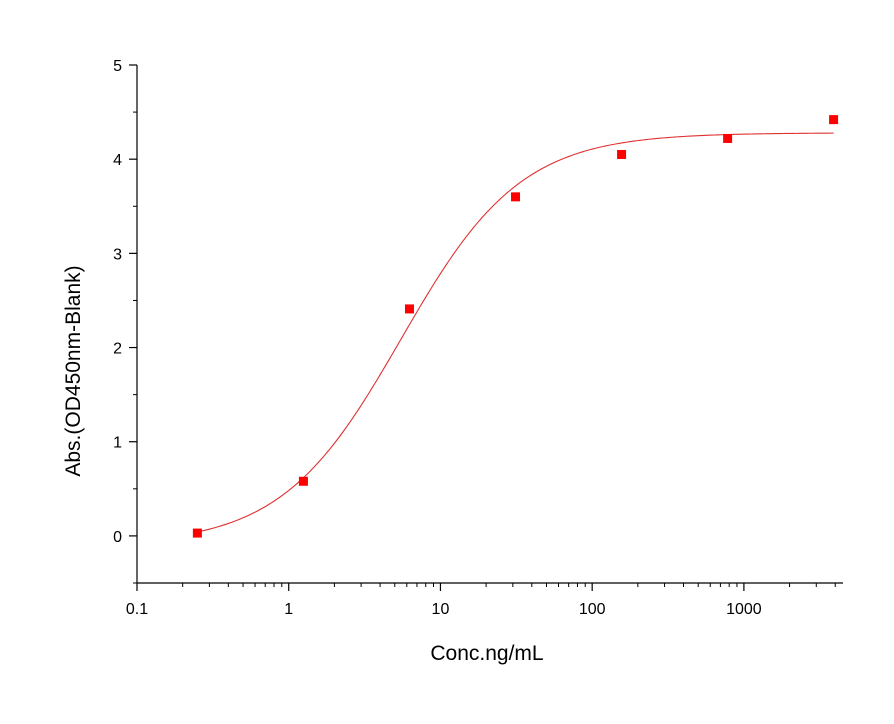  Describe the element at coordinates (592, 609) in the screenshot. I see `x-tick-label: 100` at that location.